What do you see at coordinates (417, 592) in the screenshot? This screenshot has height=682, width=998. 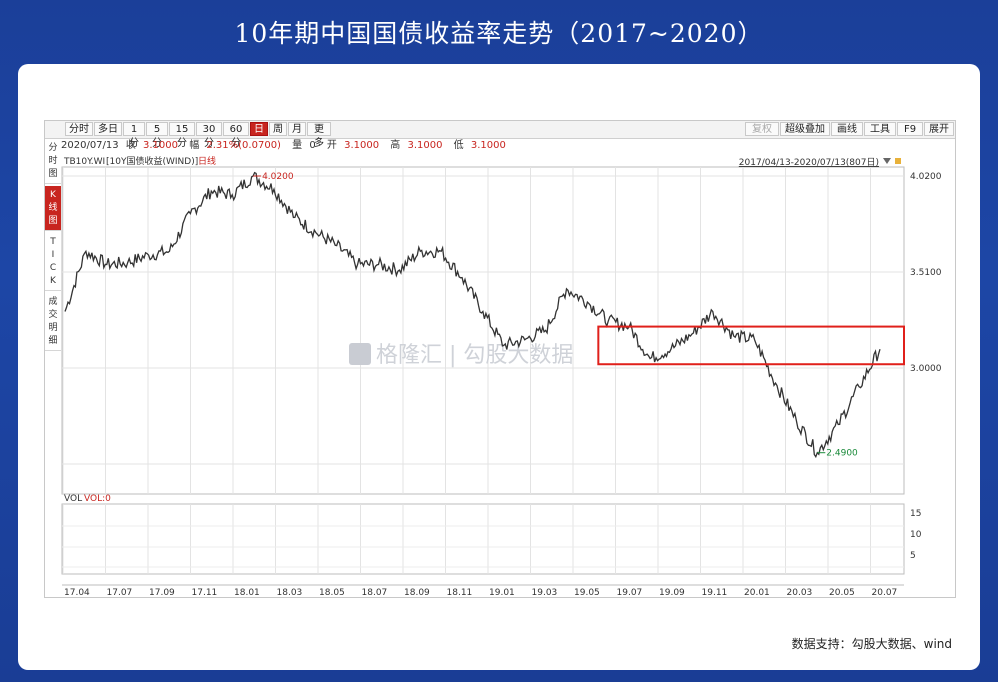 I see `x-tick-8: 18.09` at bounding box center [417, 592].